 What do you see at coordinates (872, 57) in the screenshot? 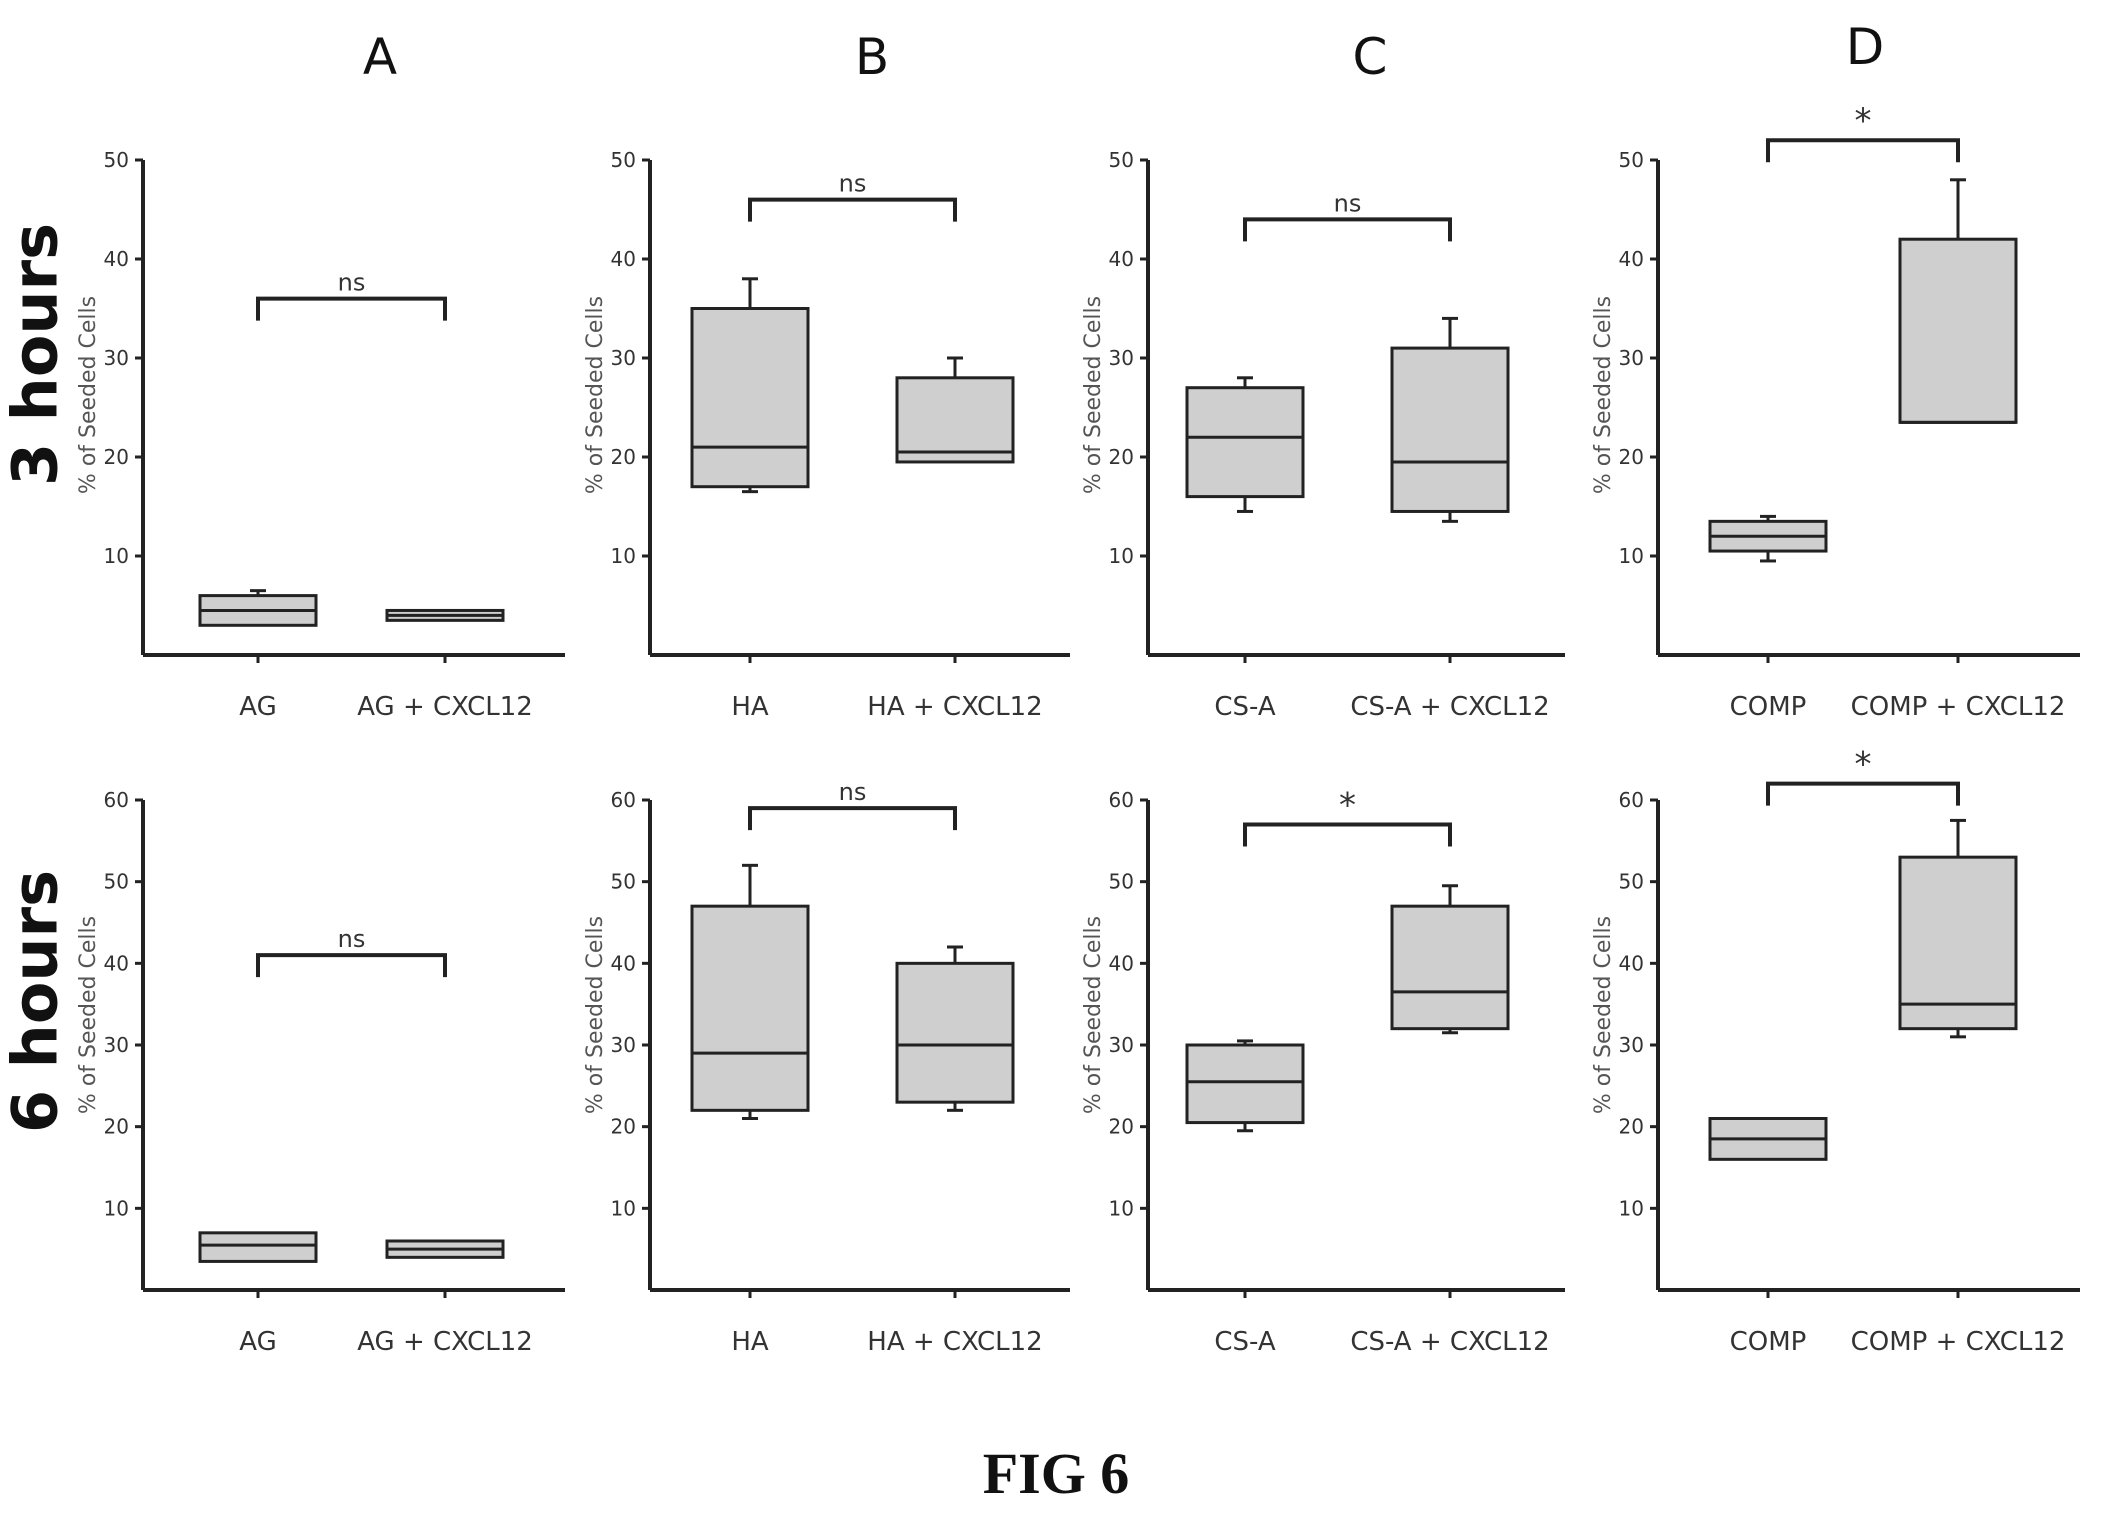
I see `column-label-b: B` at bounding box center [872, 57].